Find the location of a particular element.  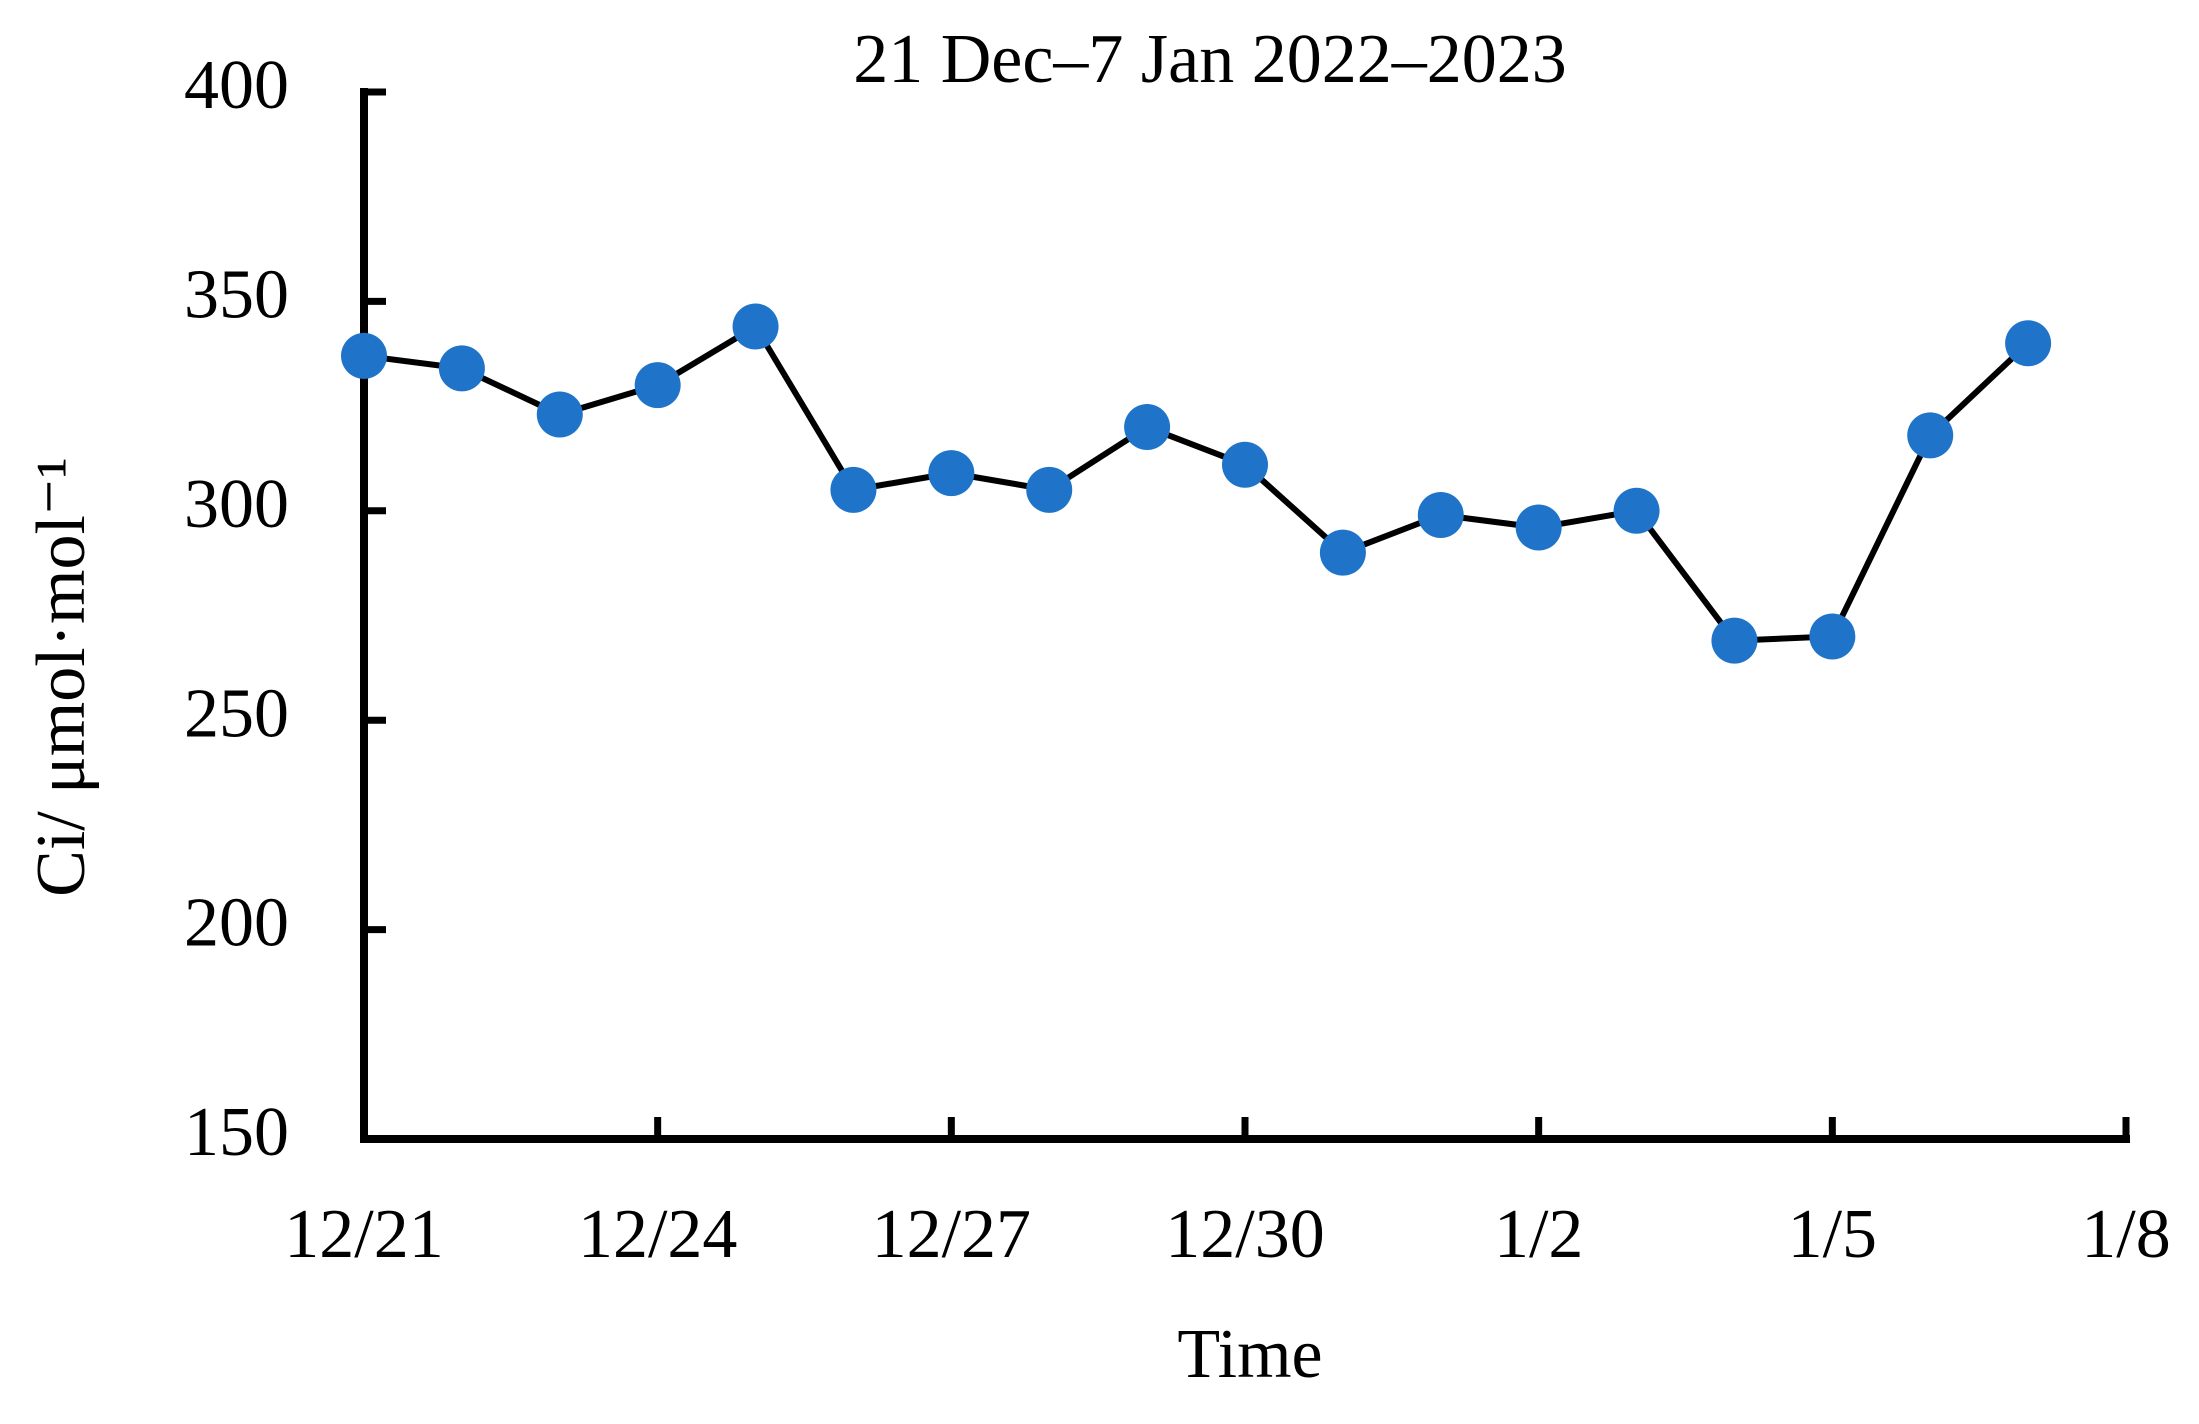

x-tick-label: 12/24 is located at coordinates (657, 1234).